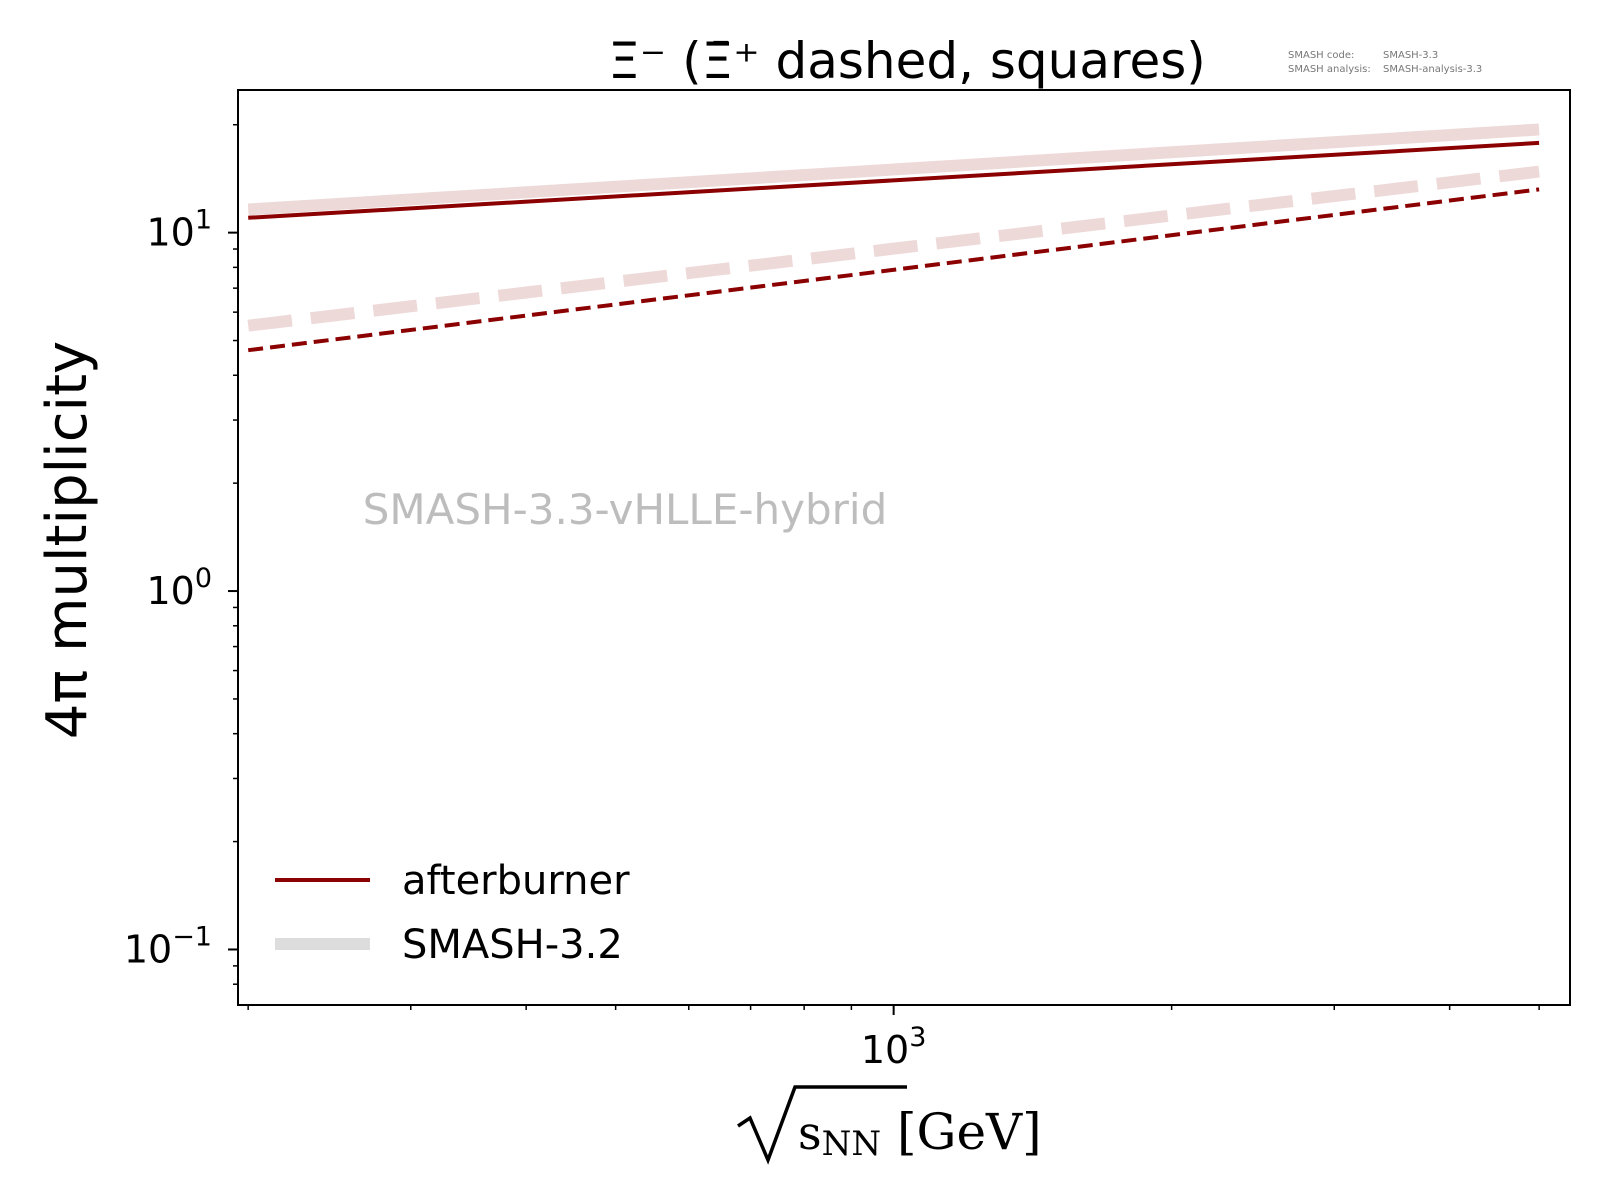  I want to click on legend: afterburner SMASH-3.2, so click(452, 913).